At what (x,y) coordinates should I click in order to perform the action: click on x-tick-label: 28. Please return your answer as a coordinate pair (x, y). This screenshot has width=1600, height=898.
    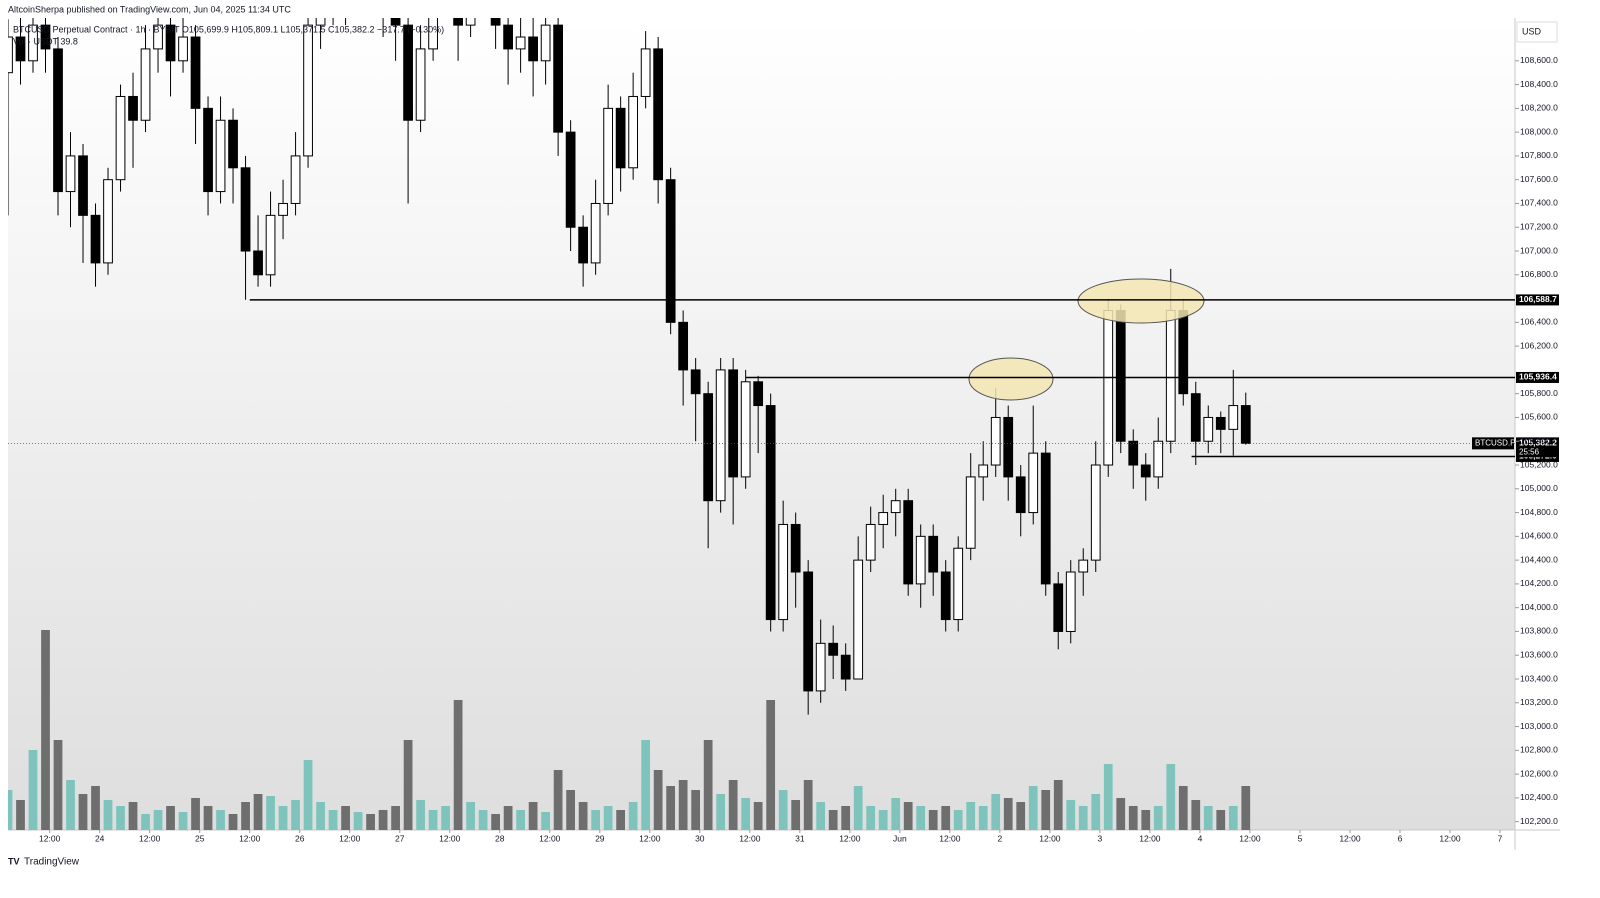
    Looking at the image, I should click on (500, 838).